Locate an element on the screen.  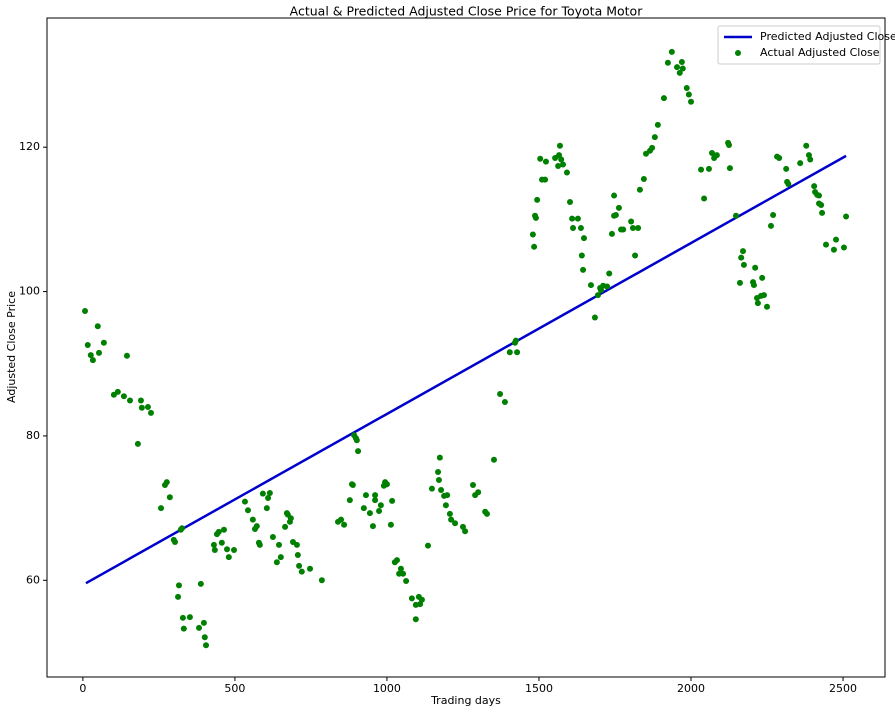
x-tick-label: 1500 is located at coordinates (539, 688).